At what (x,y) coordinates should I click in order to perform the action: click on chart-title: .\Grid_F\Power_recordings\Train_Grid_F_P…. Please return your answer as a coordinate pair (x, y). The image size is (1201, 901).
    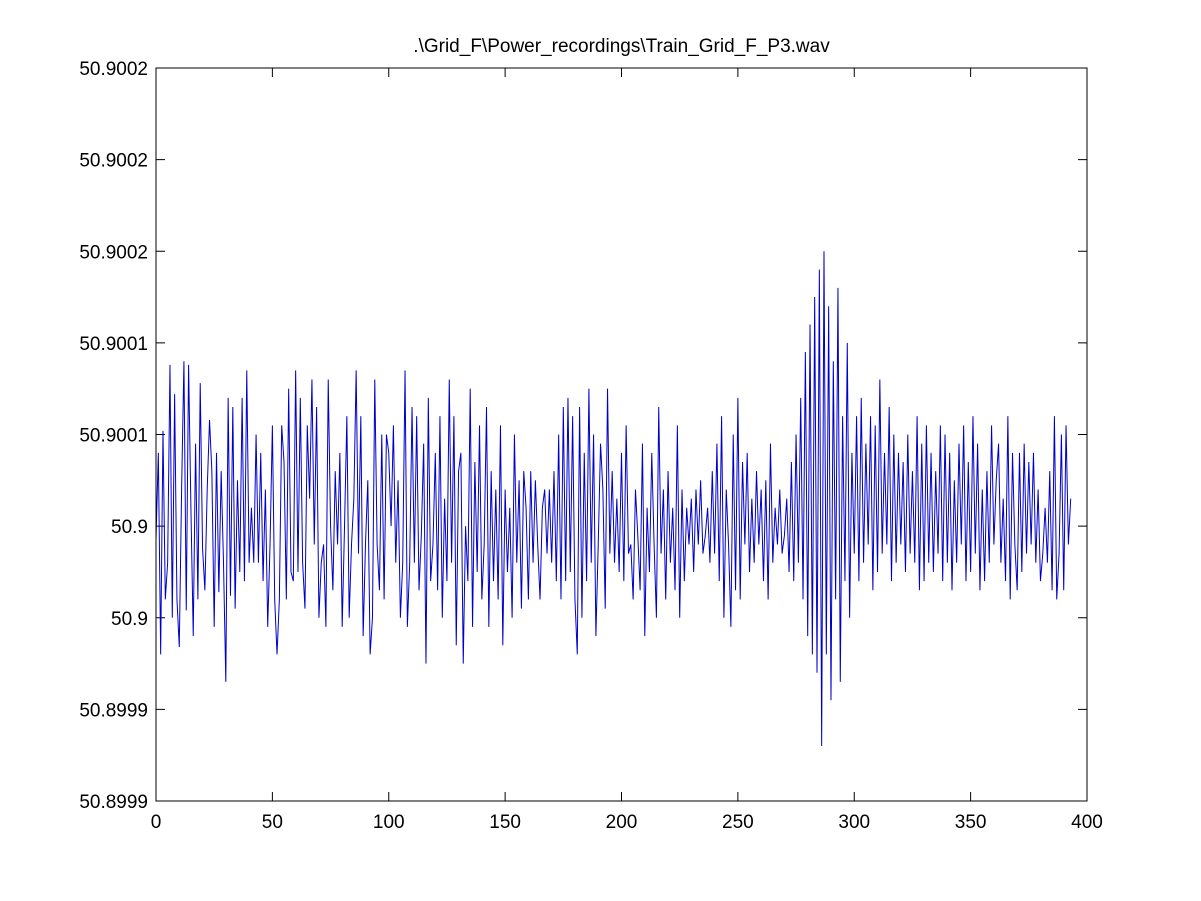
    Looking at the image, I should click on (621, 46).